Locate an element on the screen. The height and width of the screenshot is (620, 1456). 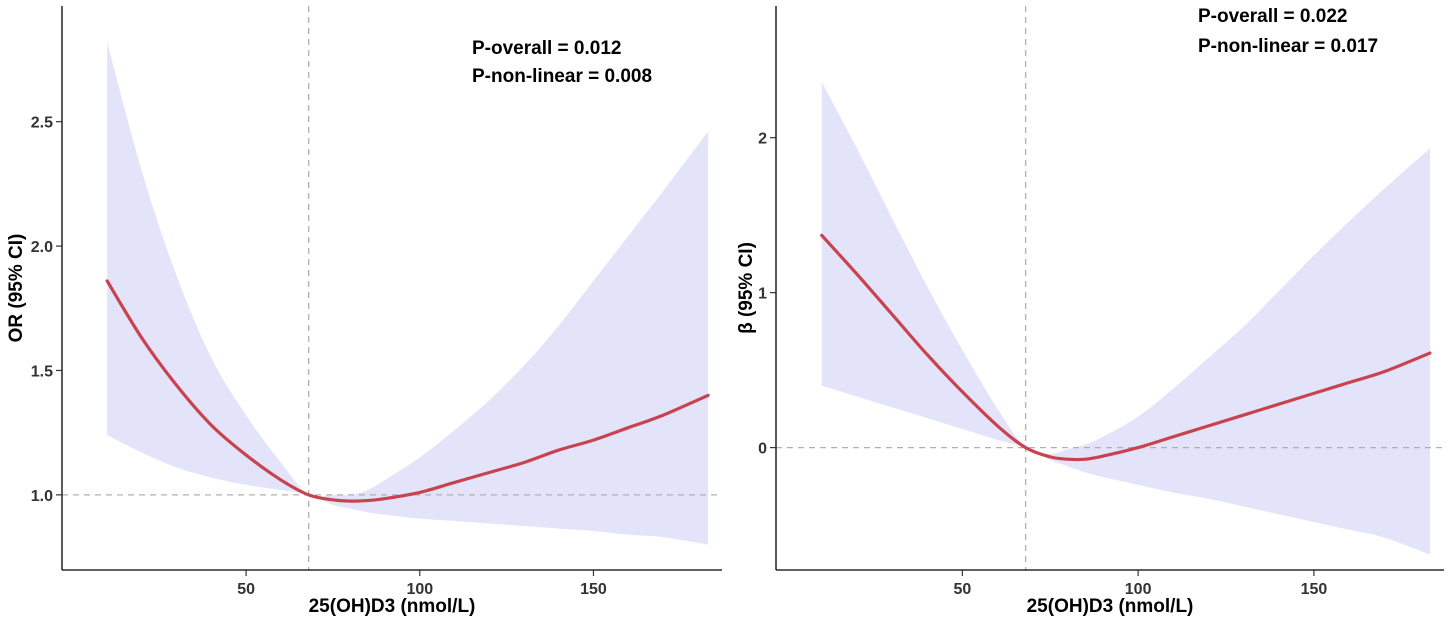
p-non-linear-annotation: P-non-linear = 0.017 is located at coordinates (1288, 46).